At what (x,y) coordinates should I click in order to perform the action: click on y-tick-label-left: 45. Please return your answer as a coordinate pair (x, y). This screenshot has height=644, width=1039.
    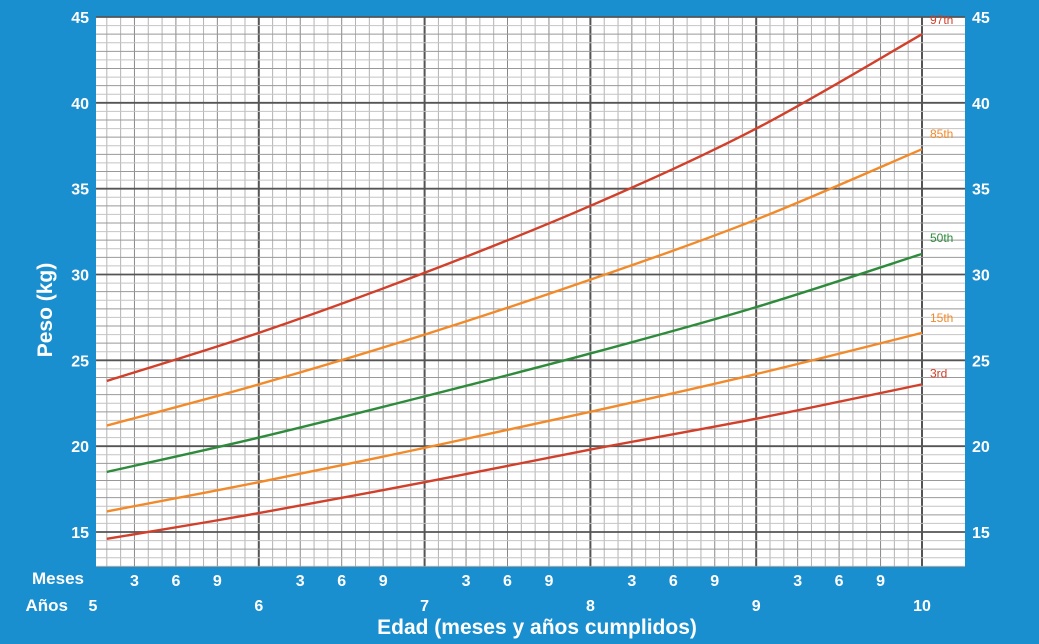
    Looking at the image, I should click on (80, 18).